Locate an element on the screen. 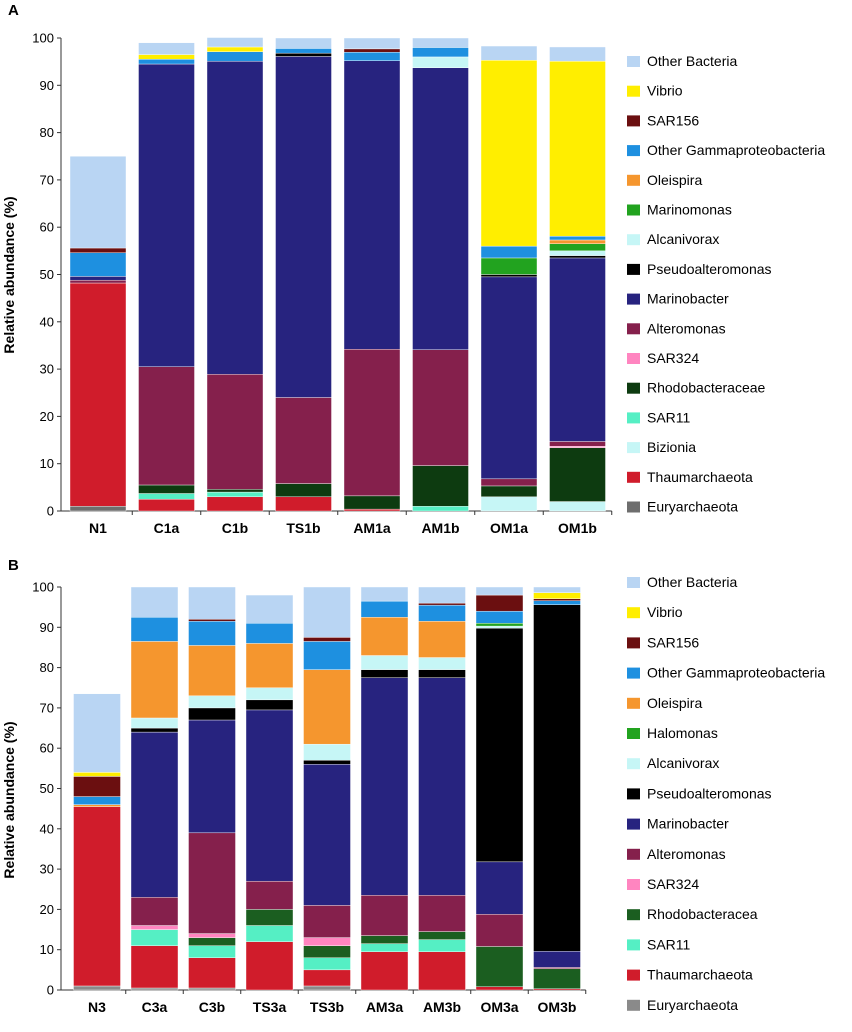  panel-b-bar-segment-ts3b-rhodobacteracea is located at coordinates (327, 951).